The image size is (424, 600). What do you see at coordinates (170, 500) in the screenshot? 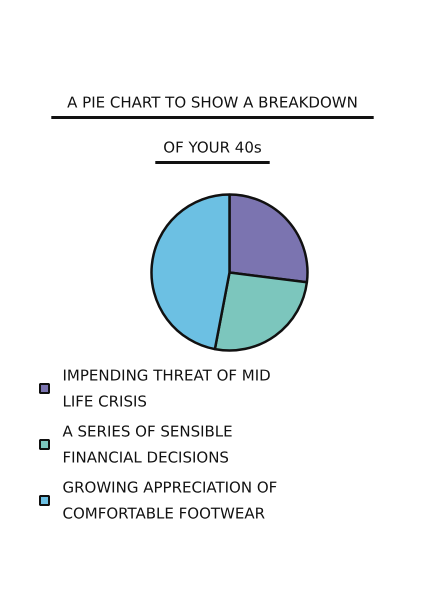
I see `legend-label: GROWING APPRECIATION OF COMFORTABLE FOOTWEAR` at bounding box center [170, 500].